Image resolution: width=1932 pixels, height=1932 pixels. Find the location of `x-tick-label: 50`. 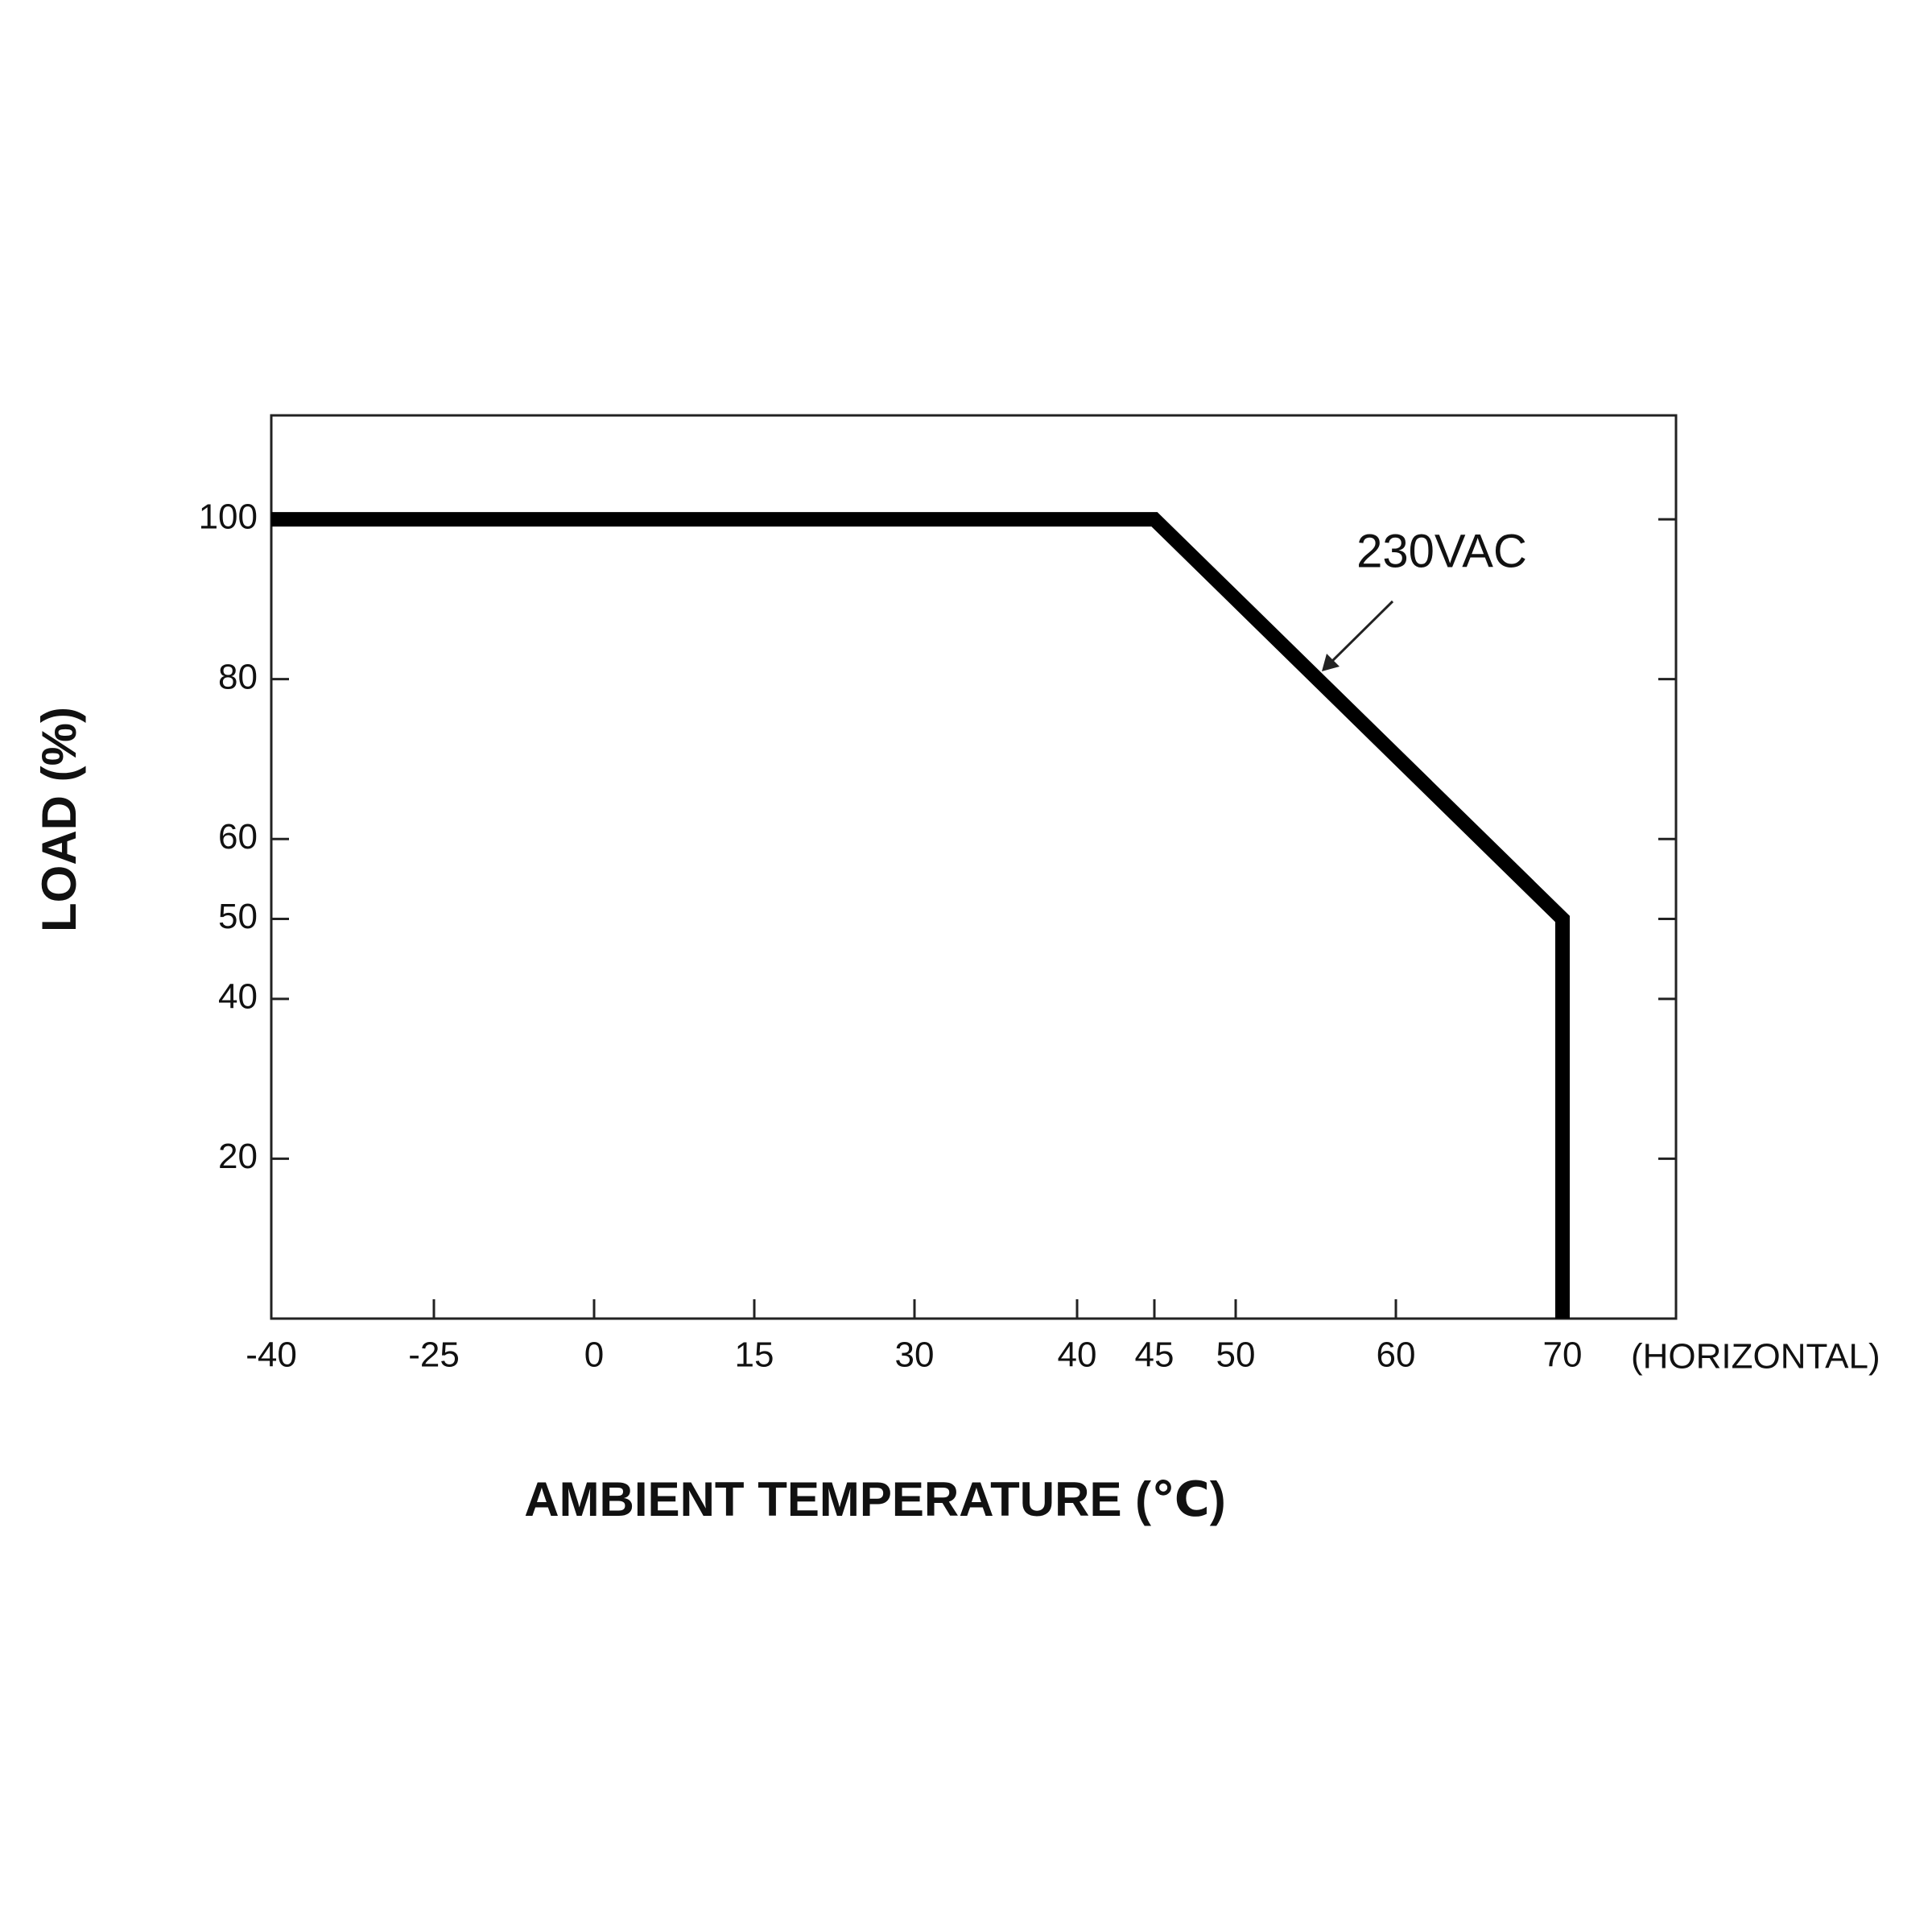

x-tick-label: 50 is located at coordinates (1236, 1355).